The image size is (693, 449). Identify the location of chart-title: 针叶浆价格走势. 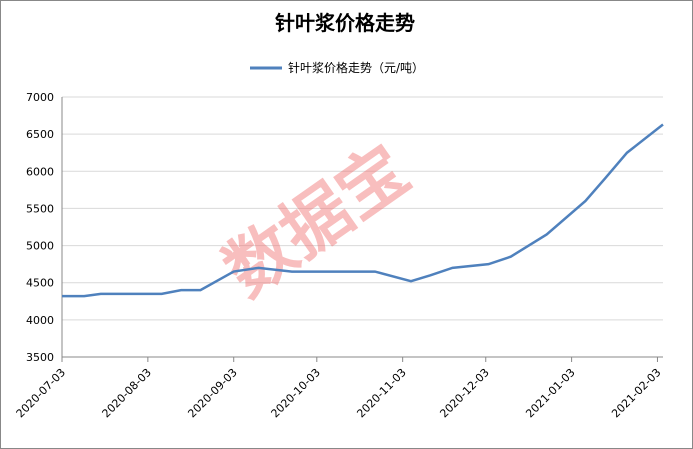
(345, 23).